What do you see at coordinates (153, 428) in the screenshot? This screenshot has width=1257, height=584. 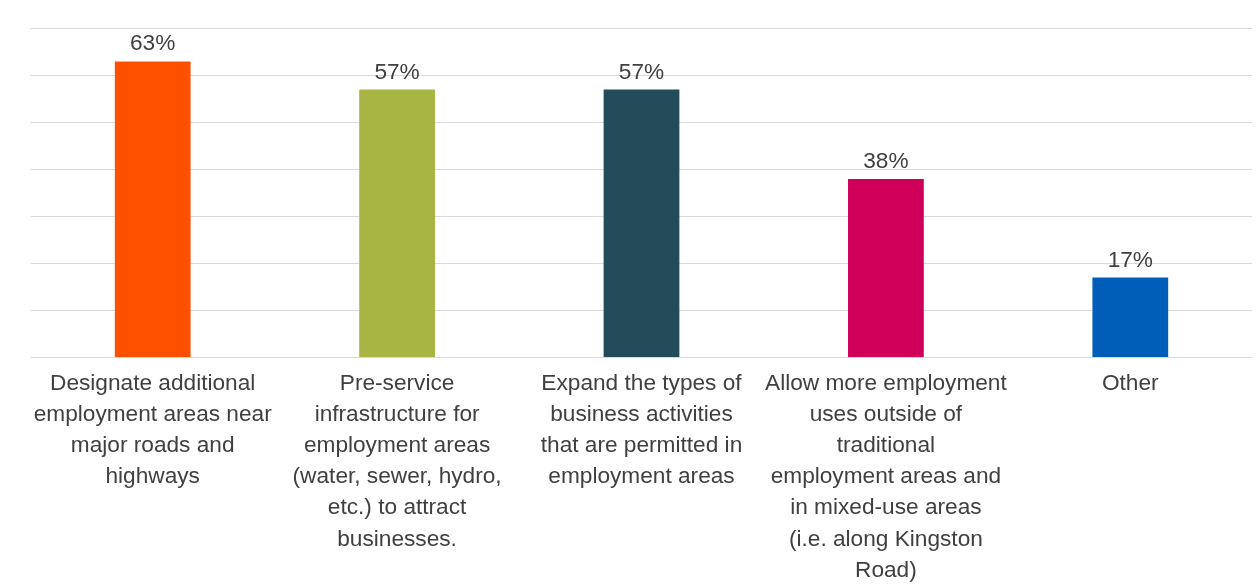 I see `x-tick-label: Designate additional employment areas near major roads and highways` at bounding box center [153, 428].